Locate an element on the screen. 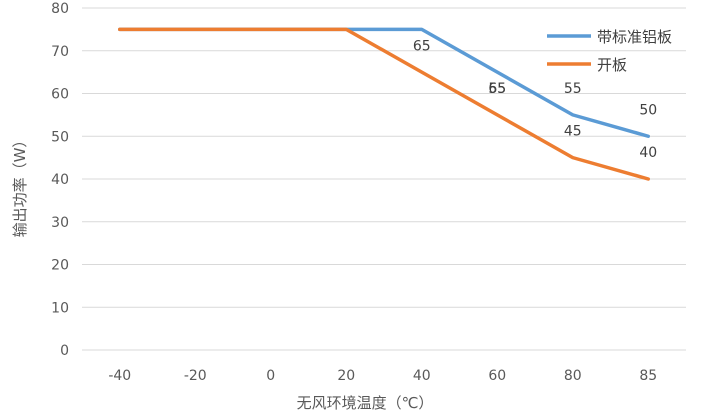 This screenshot has height=416, width=708. x-tick-label: 60 is located at coordinates (497, 376).